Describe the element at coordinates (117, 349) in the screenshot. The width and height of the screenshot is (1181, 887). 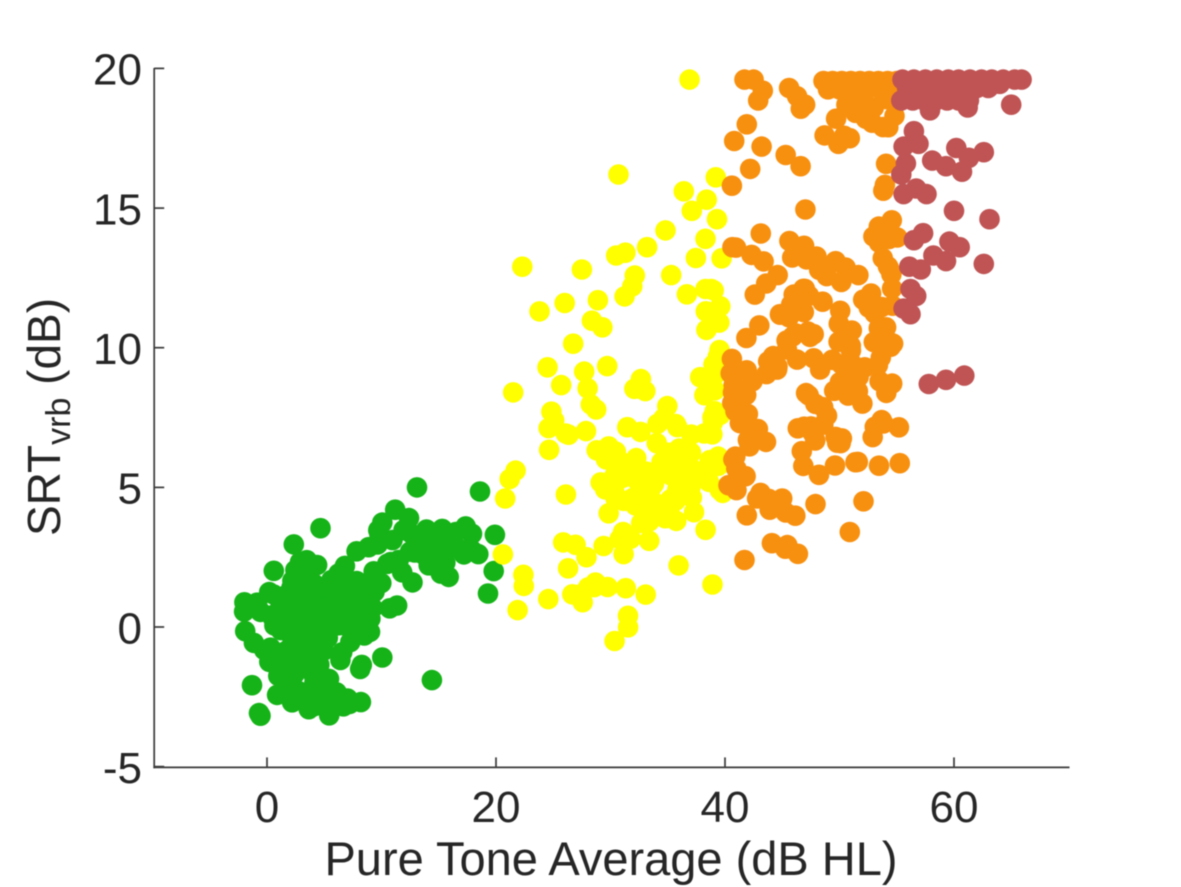
I see `svg-text: 10` at that location.